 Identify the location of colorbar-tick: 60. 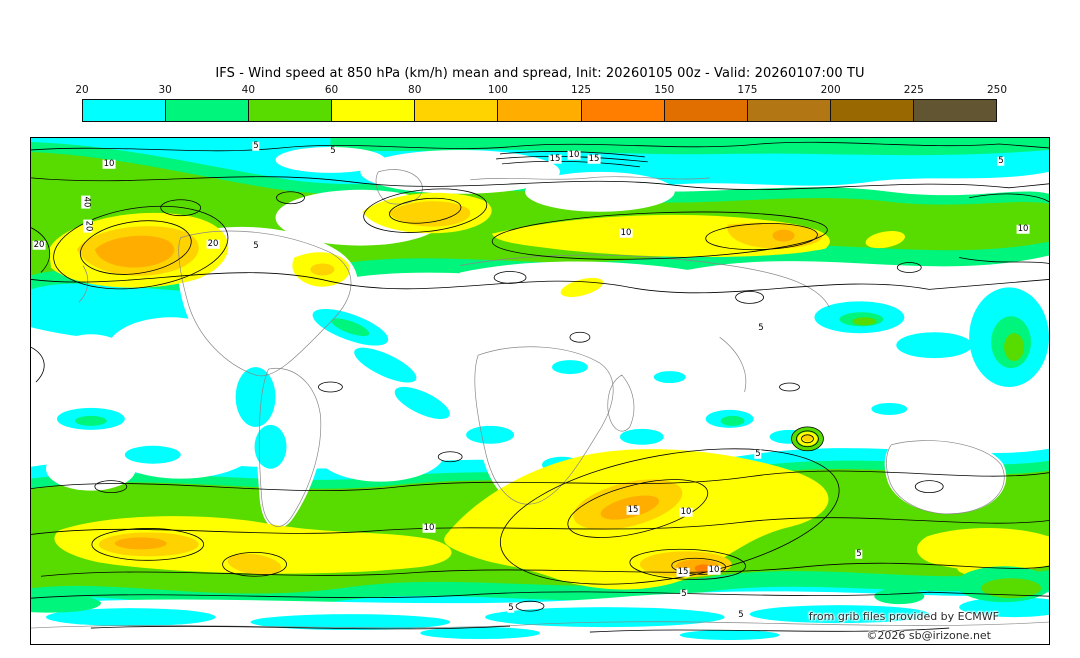
(331, 90).